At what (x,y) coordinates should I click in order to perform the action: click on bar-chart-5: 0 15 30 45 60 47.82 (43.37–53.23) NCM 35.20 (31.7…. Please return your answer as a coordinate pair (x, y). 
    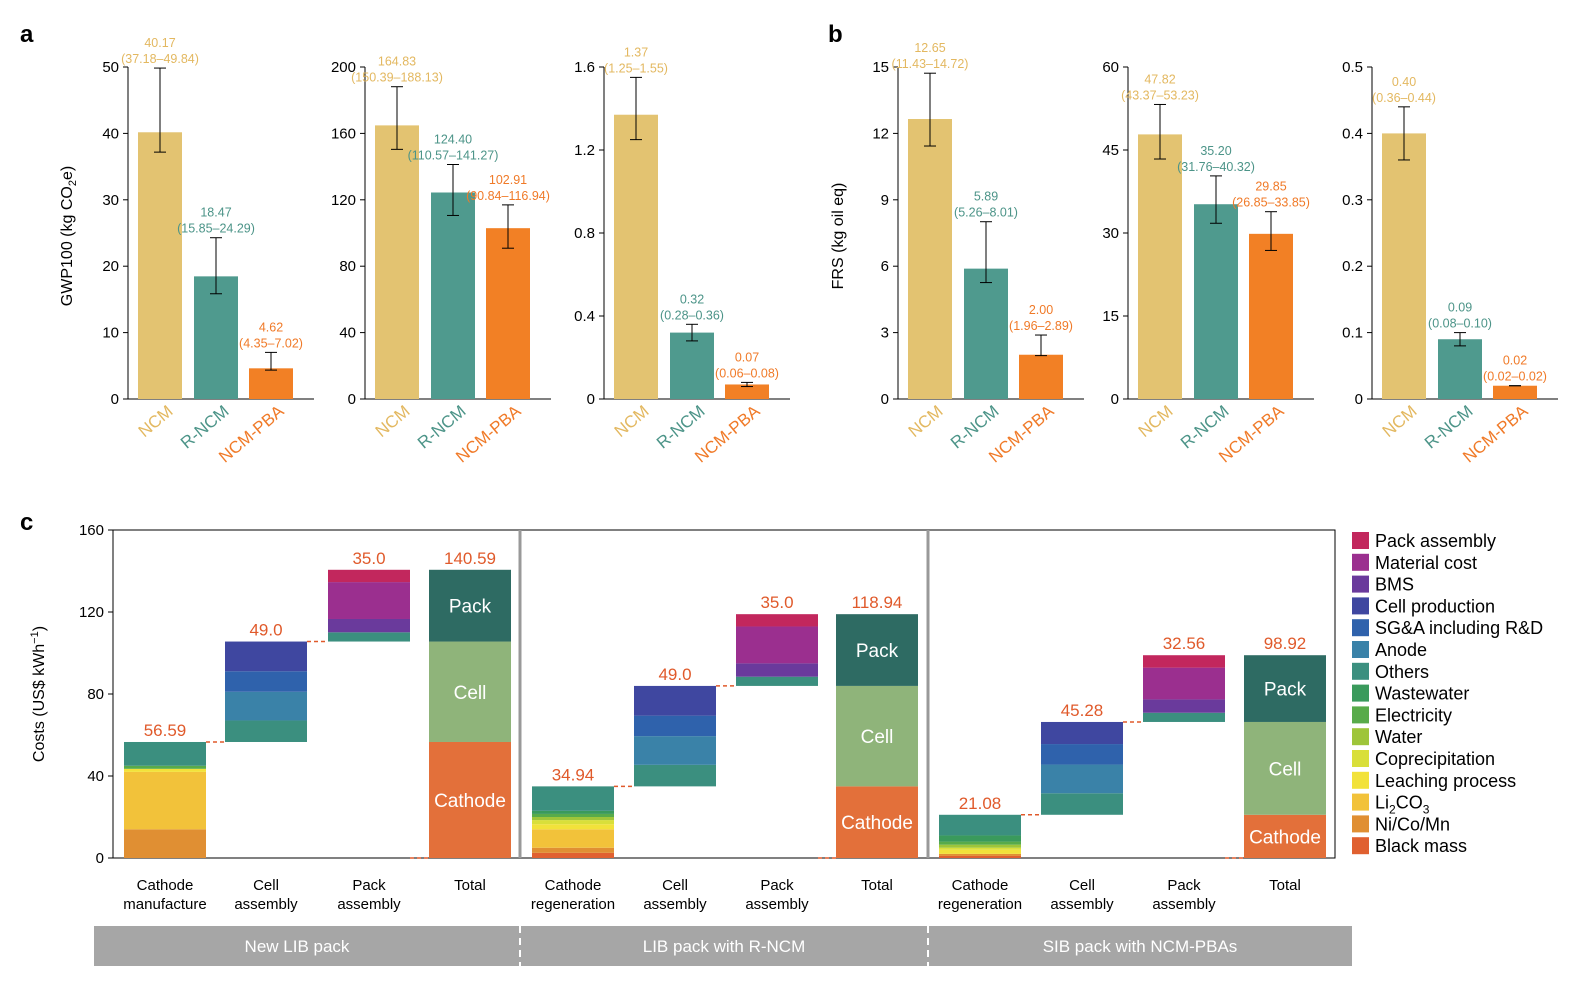
    Looking at the image, I should click on (1208, 262).